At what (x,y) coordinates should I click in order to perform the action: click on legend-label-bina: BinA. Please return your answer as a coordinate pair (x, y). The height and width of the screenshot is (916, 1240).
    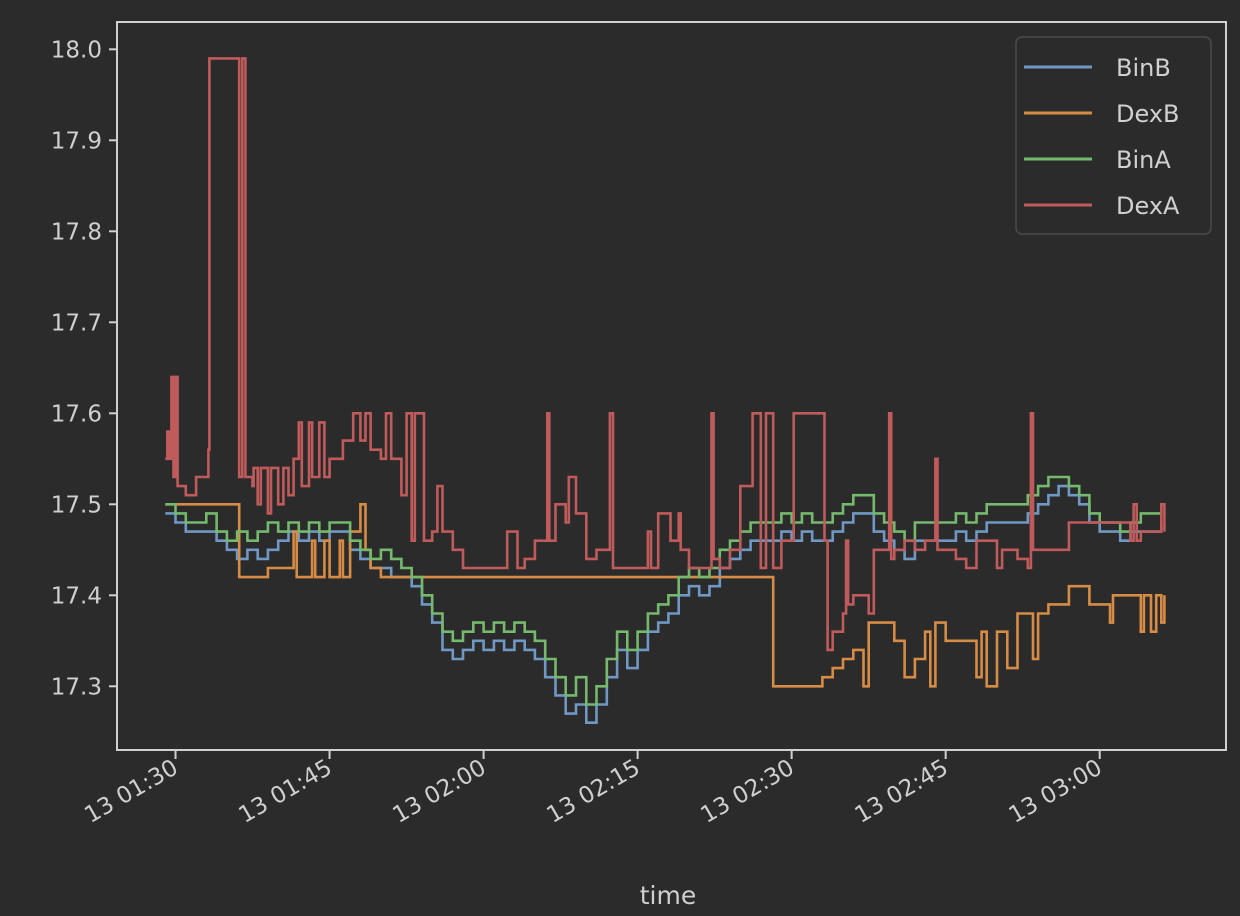
    Looking at the image, I should click on (1143, 160).